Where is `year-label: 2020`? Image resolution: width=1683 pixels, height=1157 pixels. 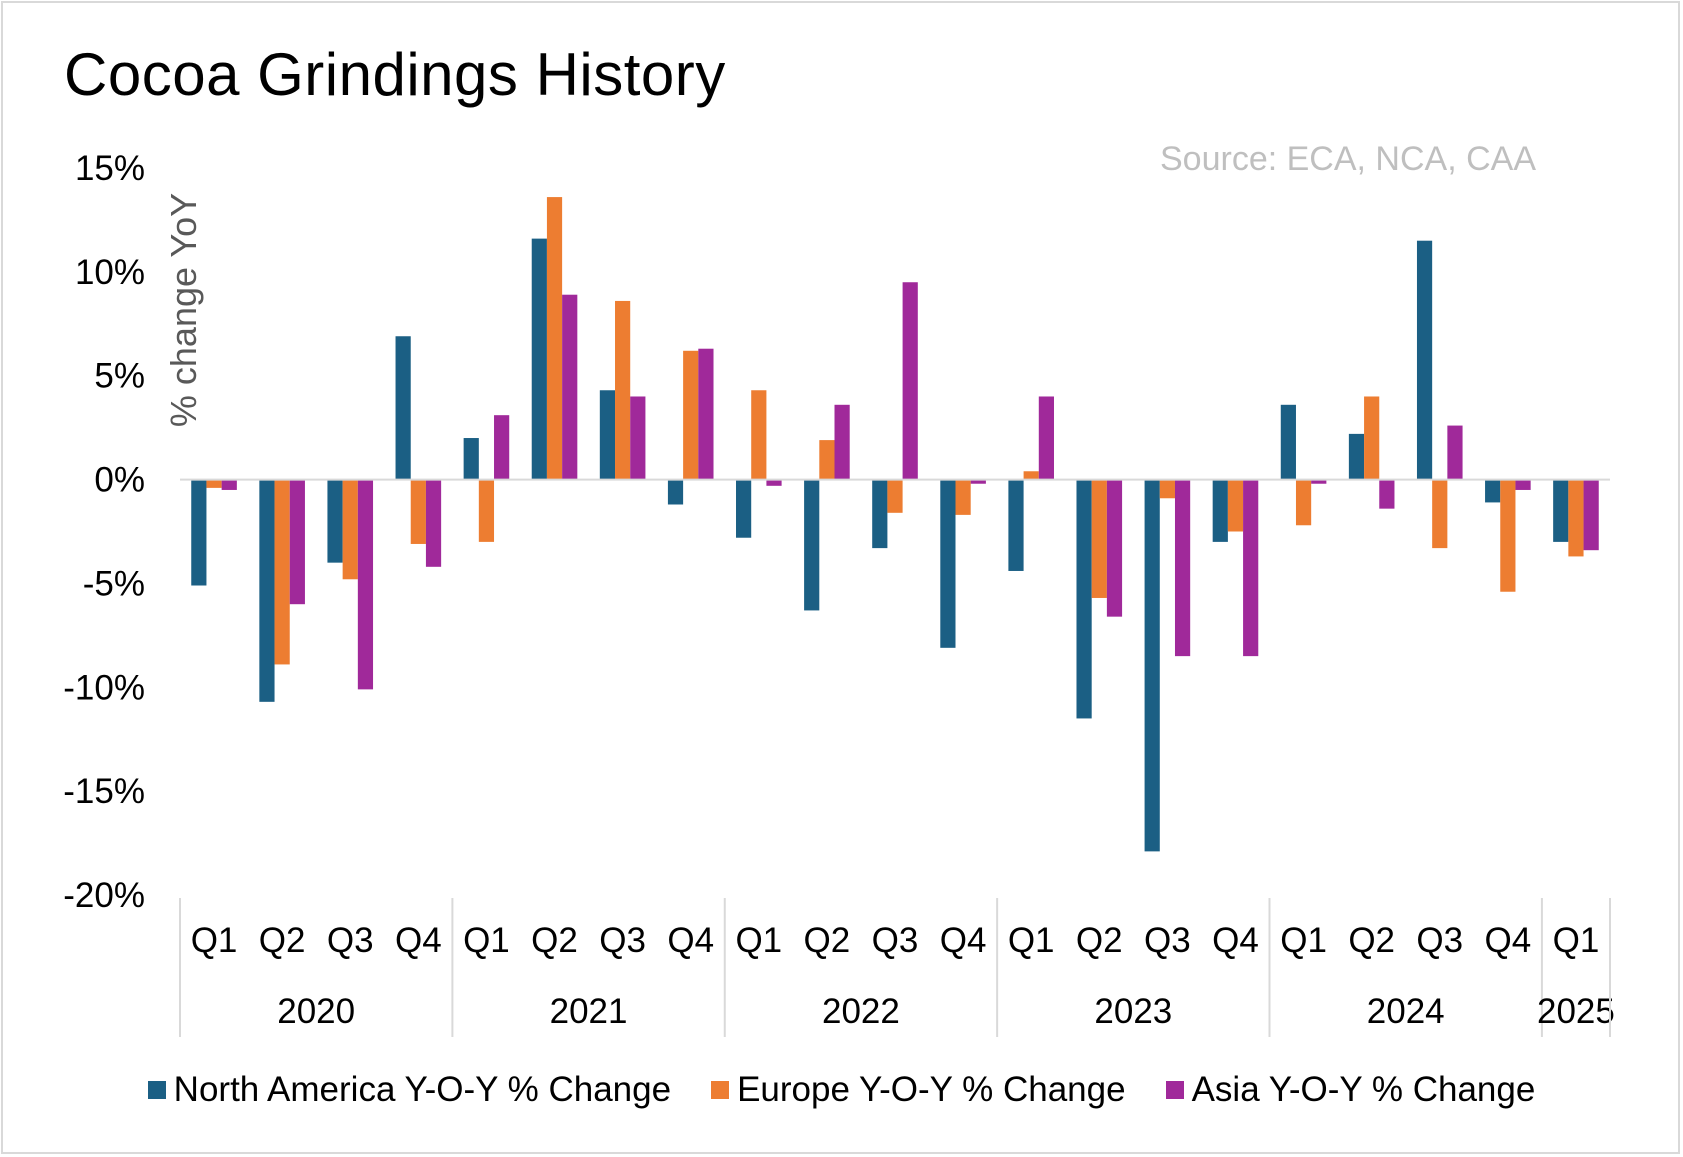 year-label: 2020 is located at coordinates (316, 1011).